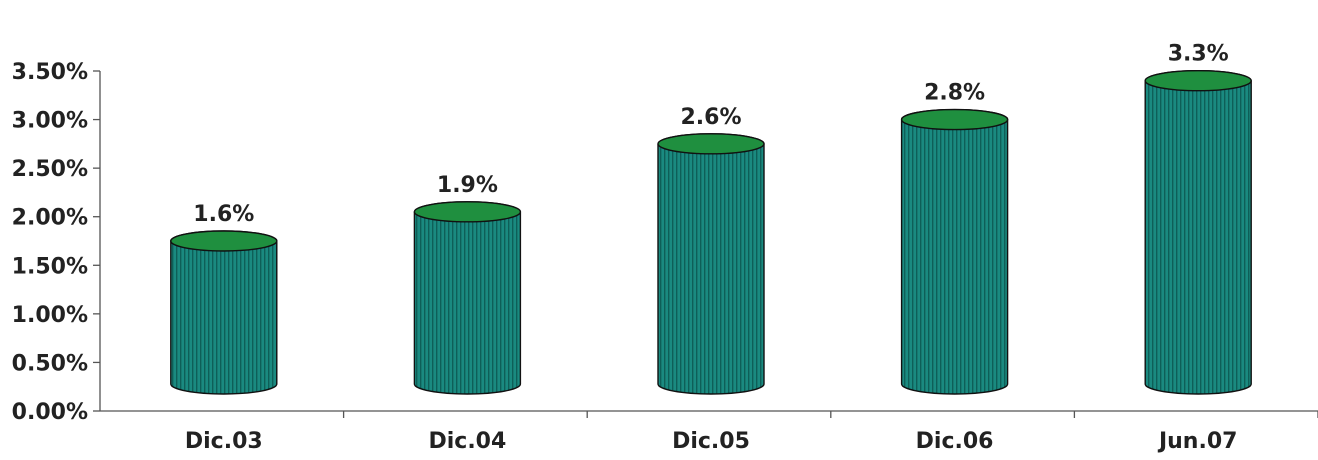 This screenshot has width=1318, height=460. I want to click on data-label: 2.6%, so click(710, 117).